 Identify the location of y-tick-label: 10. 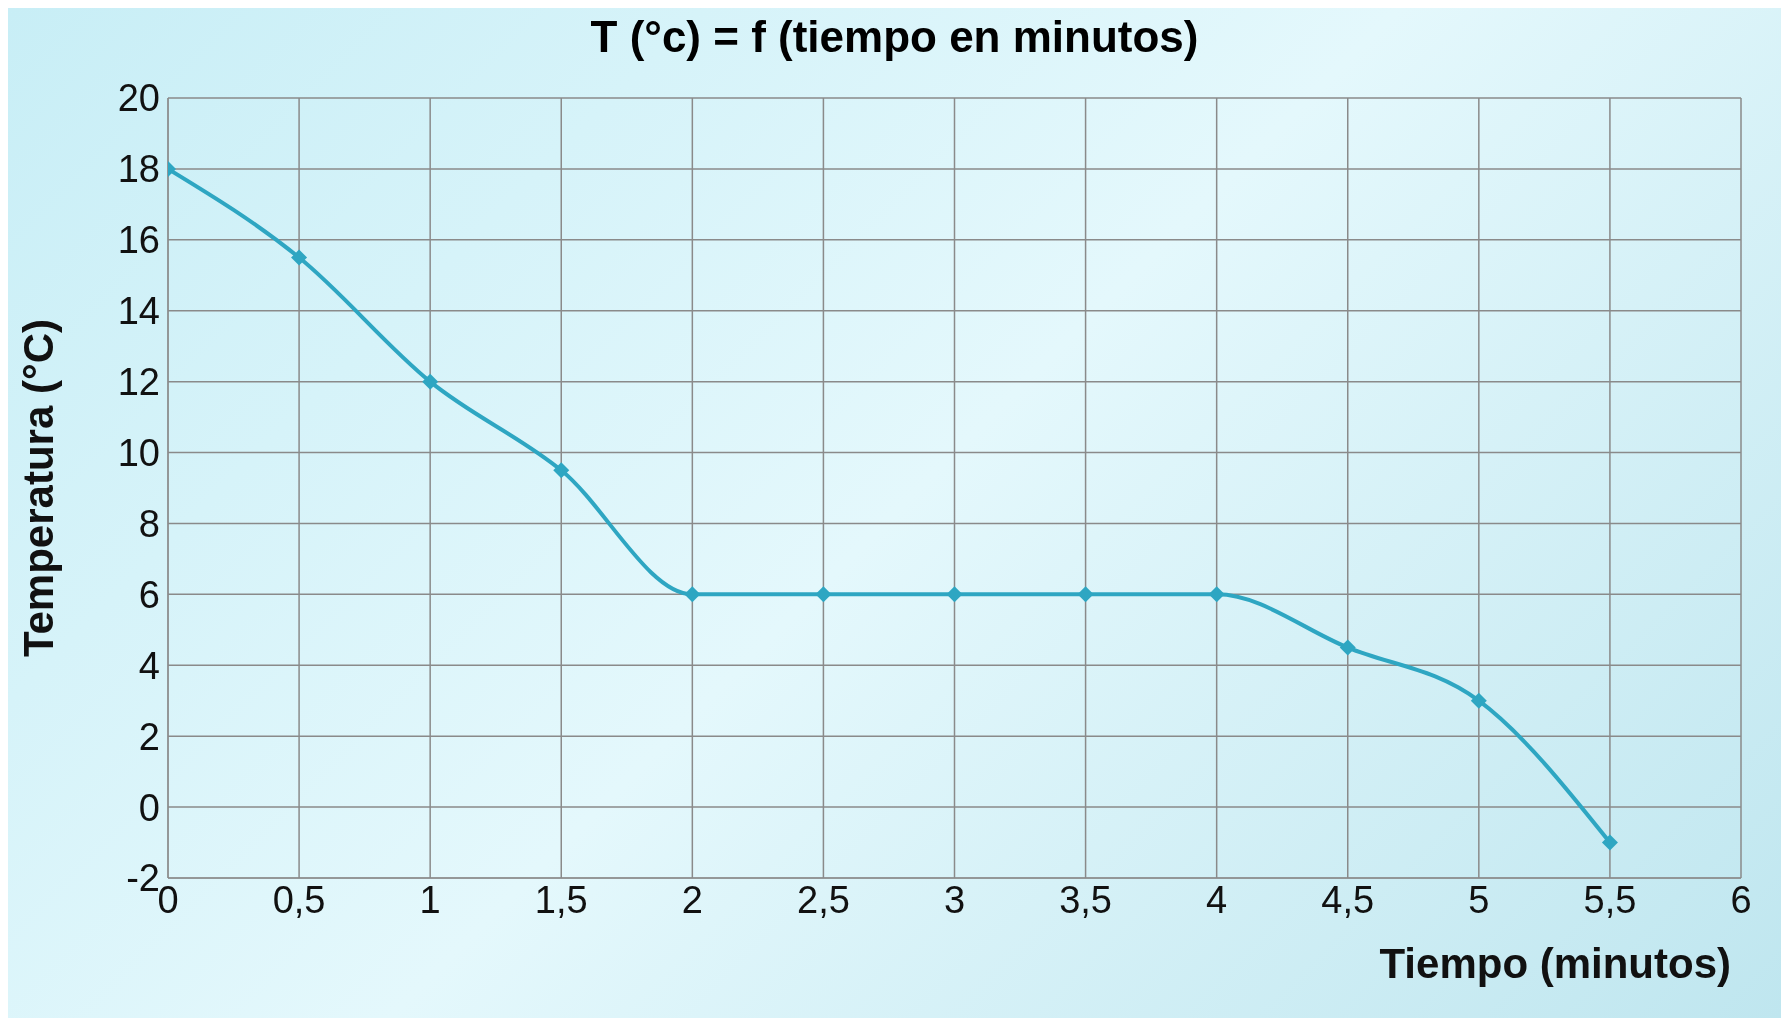
(138, 453).